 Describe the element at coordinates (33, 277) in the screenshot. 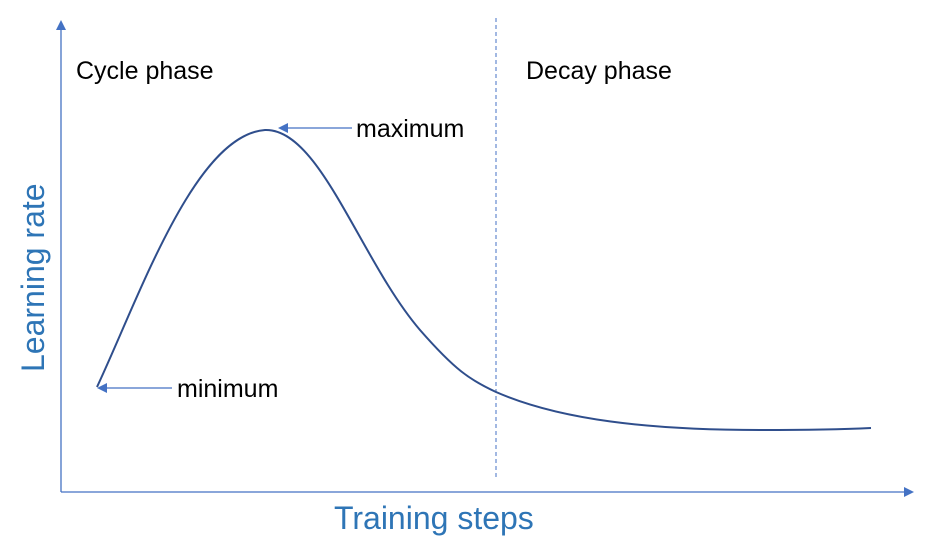

I see `y-axis-label: Learning rate` at that location.